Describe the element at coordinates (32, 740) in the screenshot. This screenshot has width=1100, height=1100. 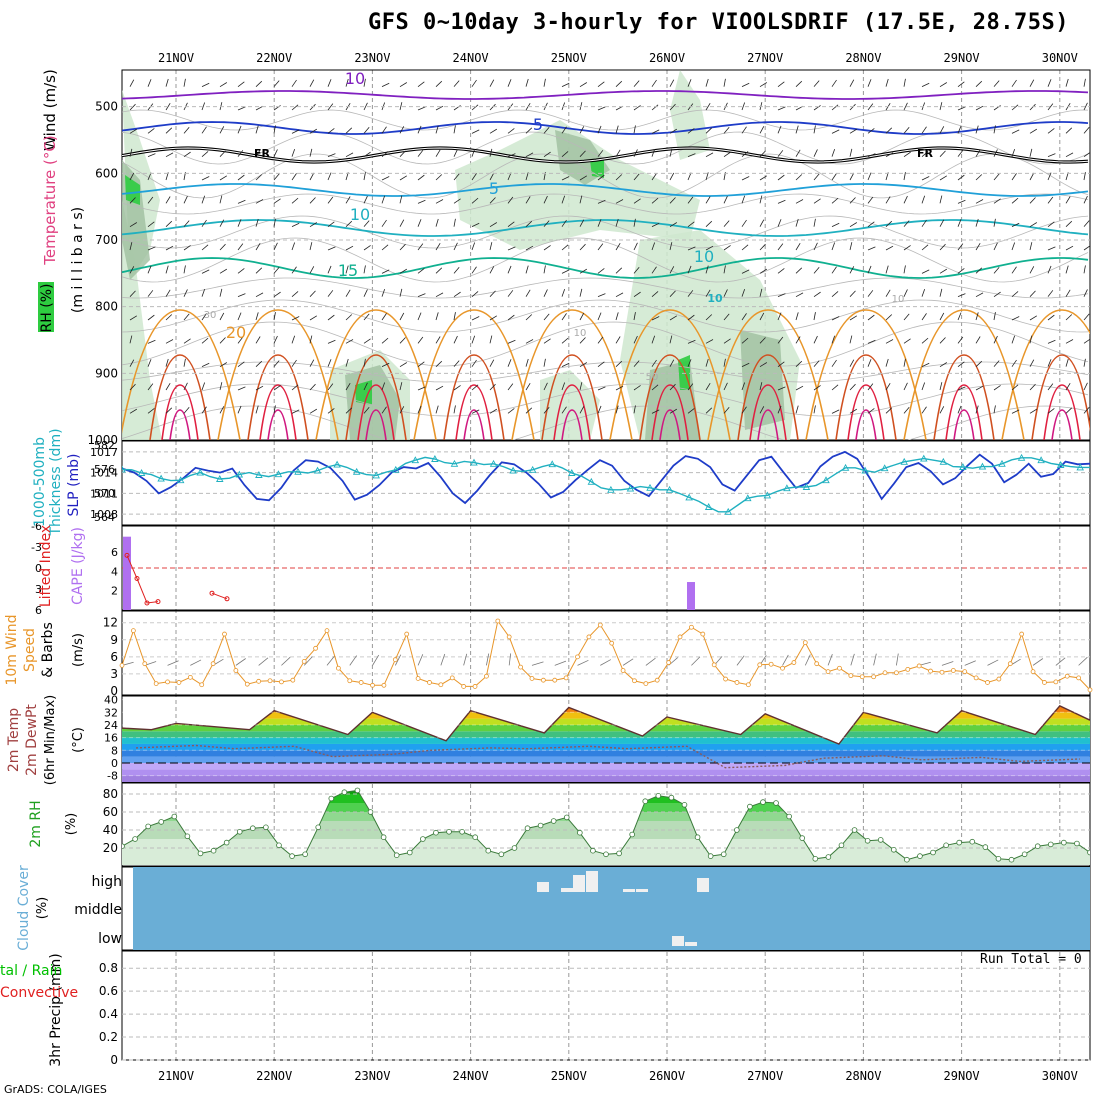
I see `axis-title-dewpt: 2m DewPt` at that location.